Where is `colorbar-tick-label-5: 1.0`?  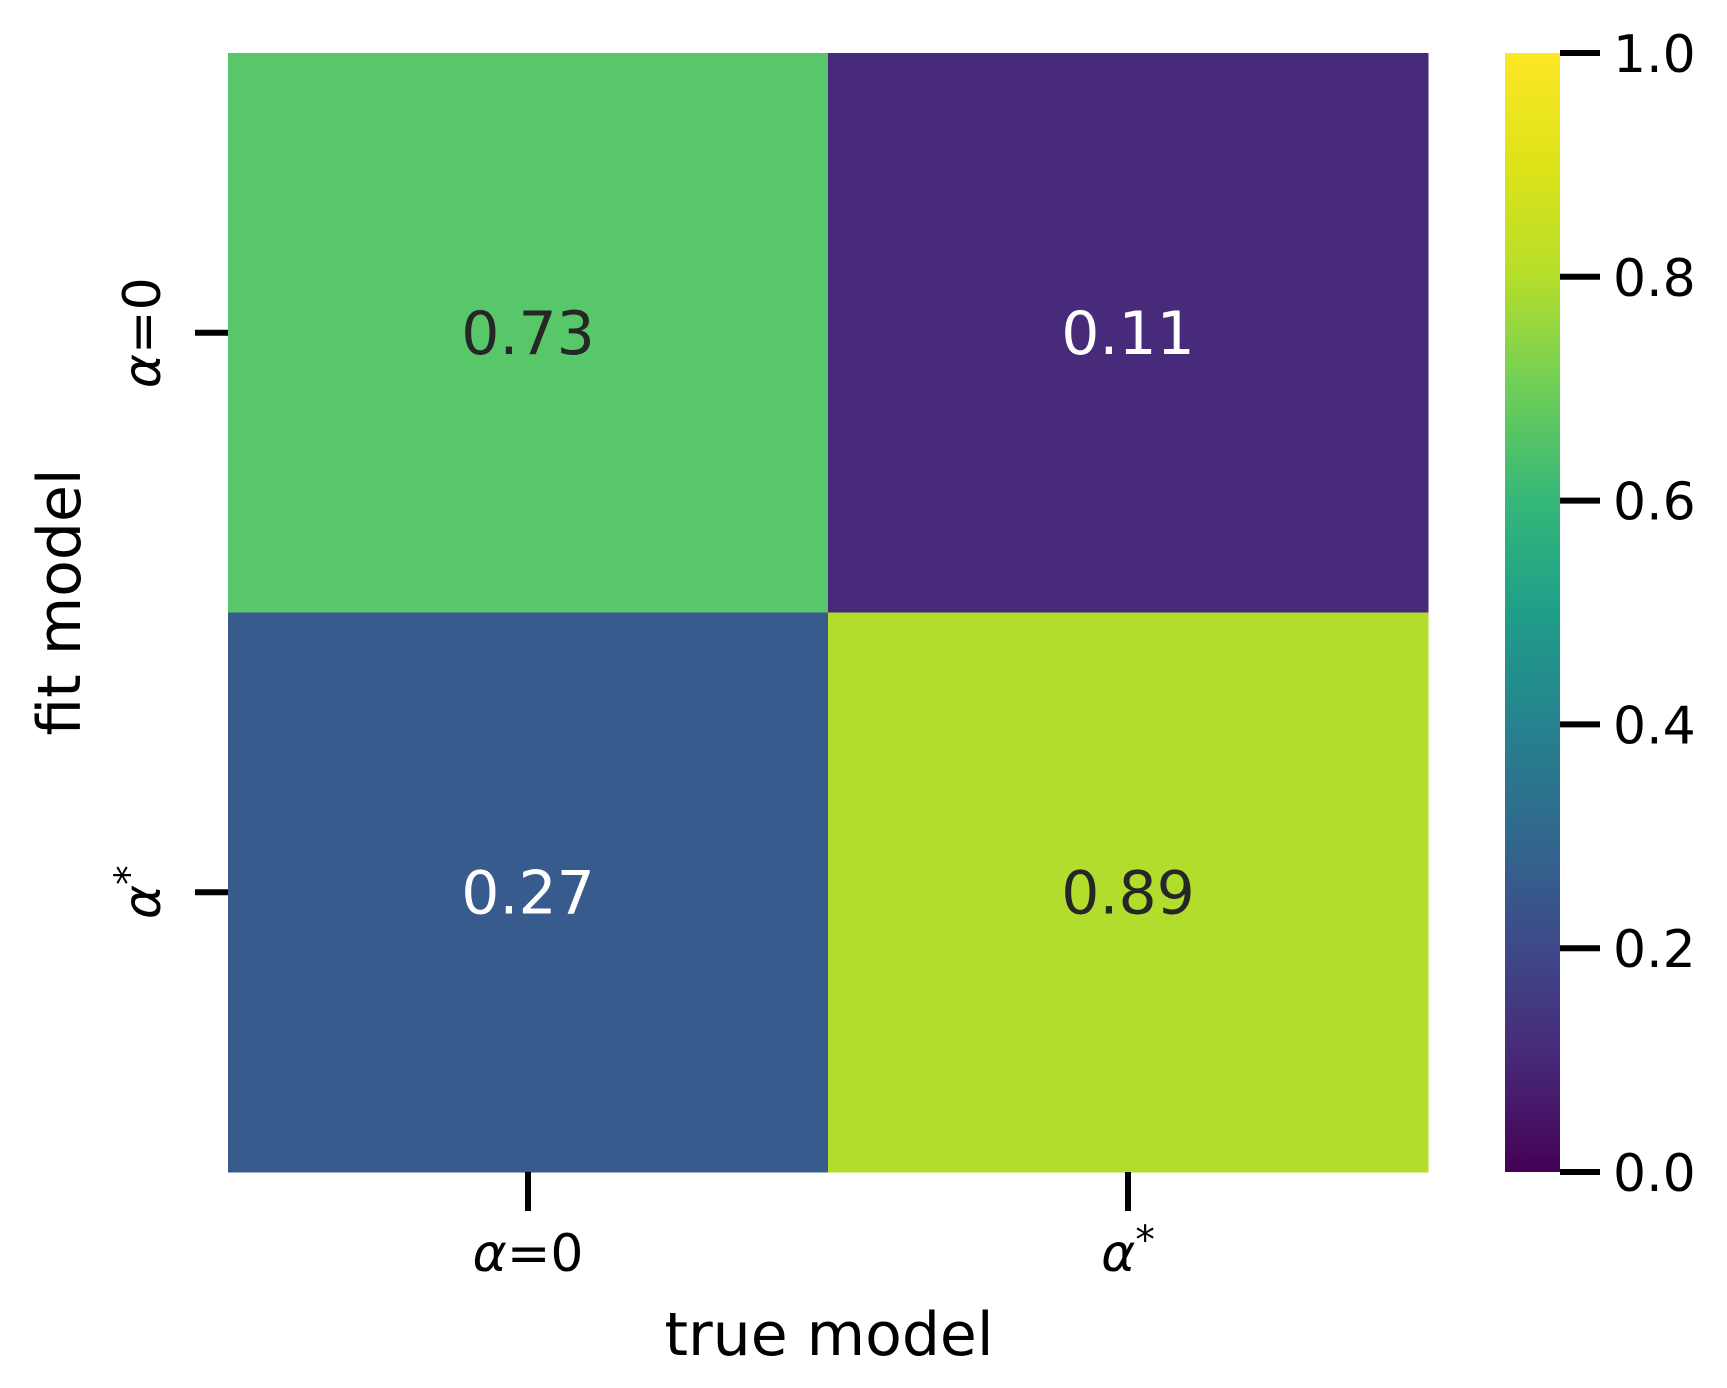
colorbar-tick-label-5: 1.0 is located at coordinates (1654, 55).